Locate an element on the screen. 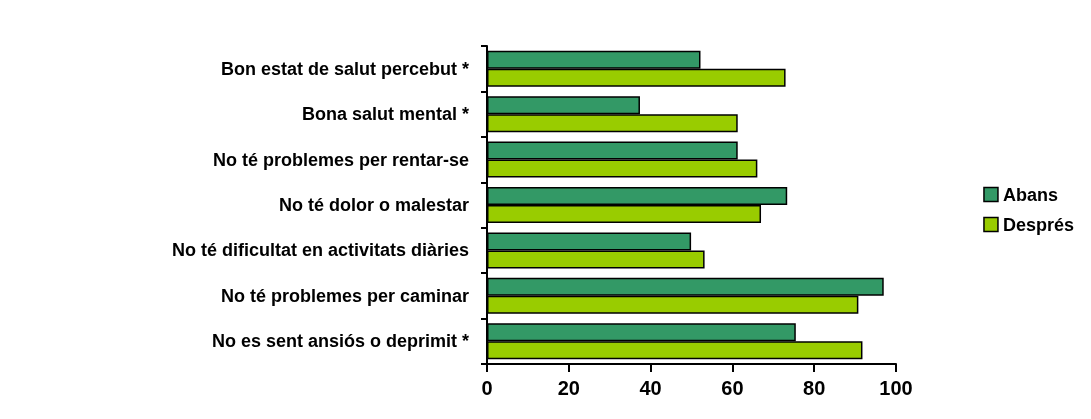 The height and width of the screenshot is (419, 1091). y-tick-label: No té dificultat en activitats diàries is located at coordinates (320, 250).